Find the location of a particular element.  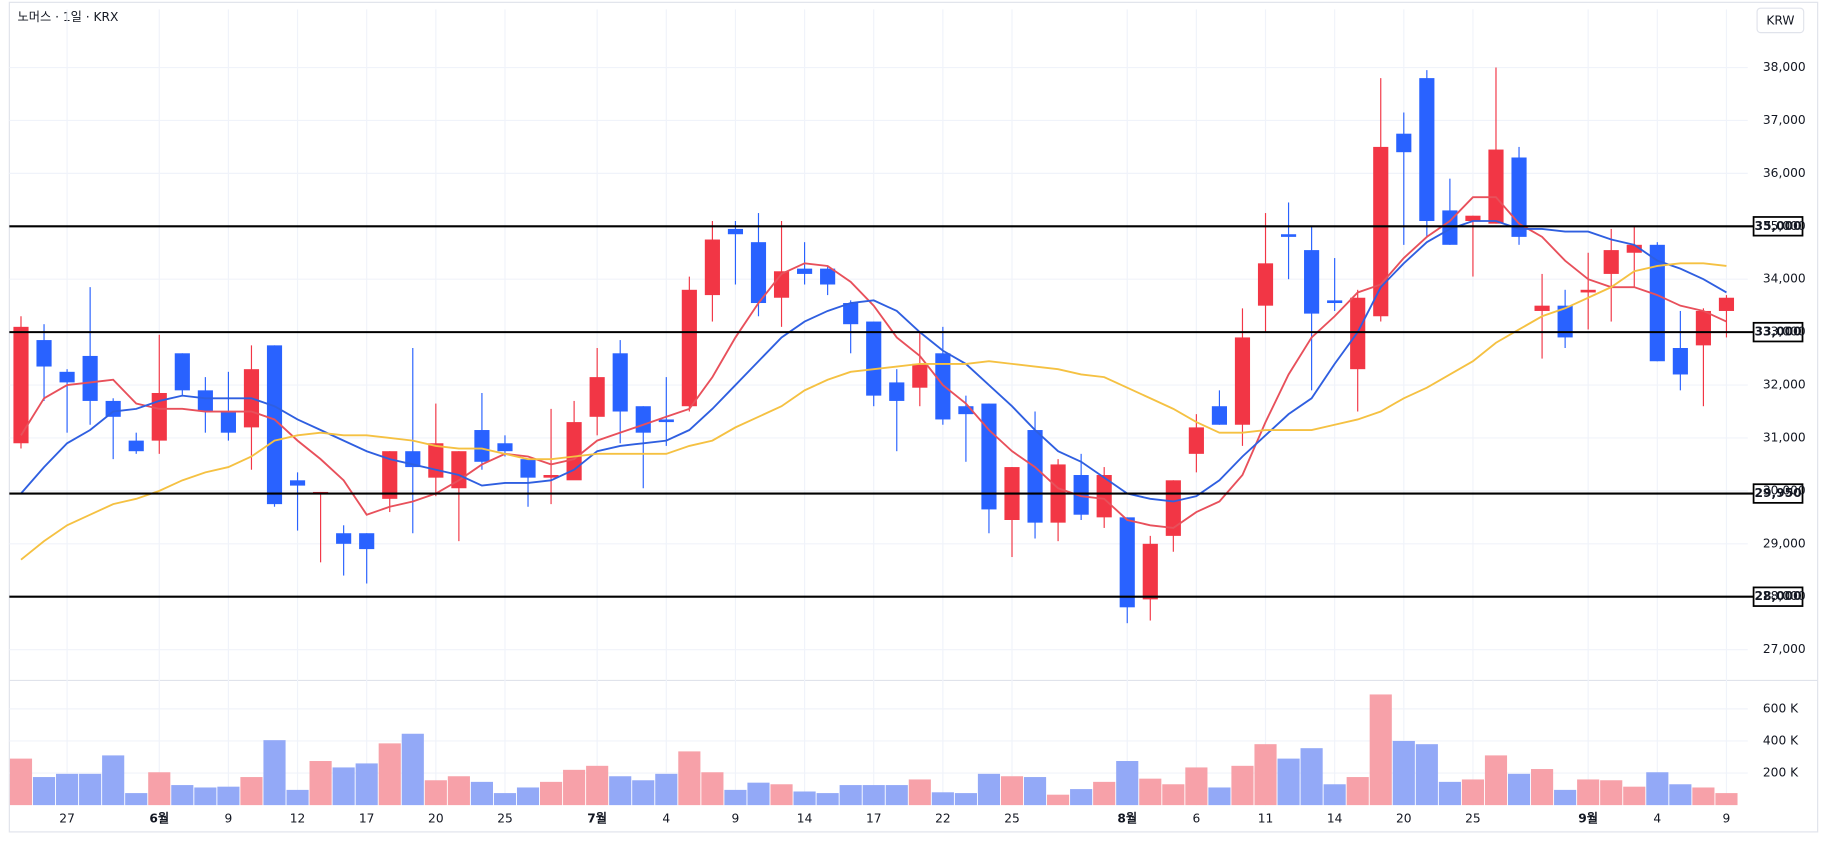

x-tick-label: 12 is located at coordinates (298, 819).